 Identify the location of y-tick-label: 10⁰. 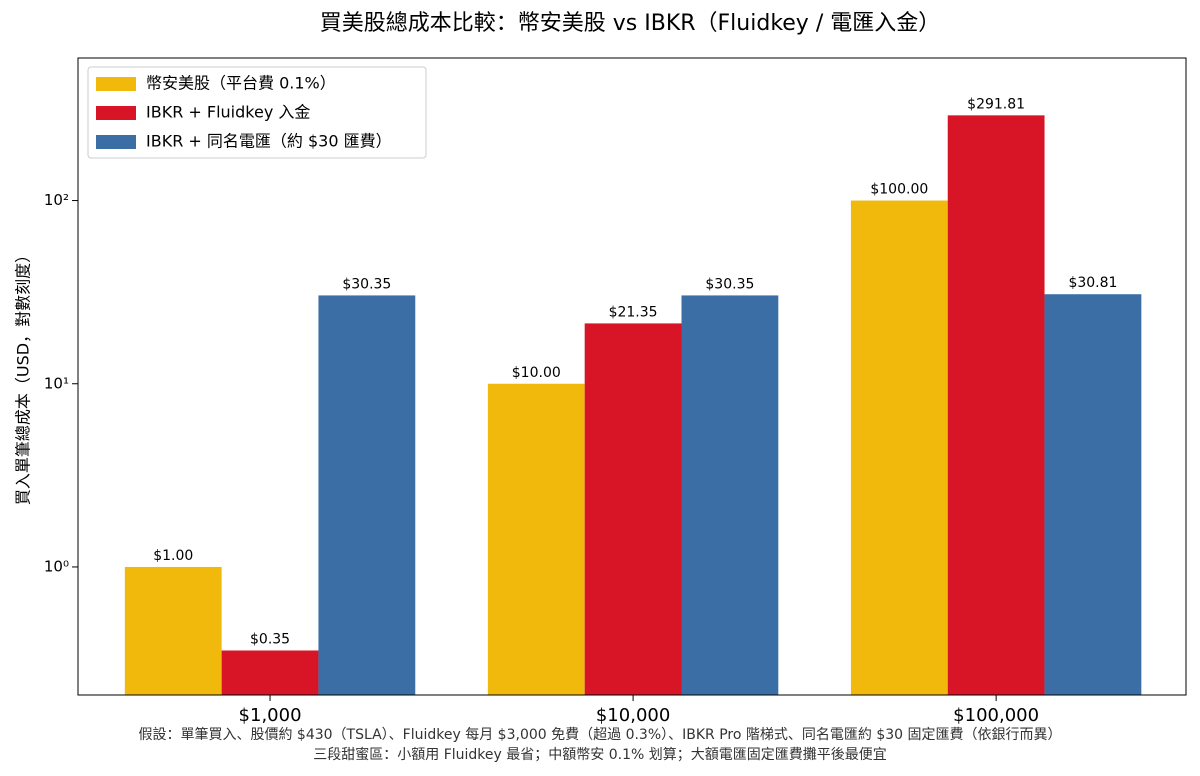
(56, 566).